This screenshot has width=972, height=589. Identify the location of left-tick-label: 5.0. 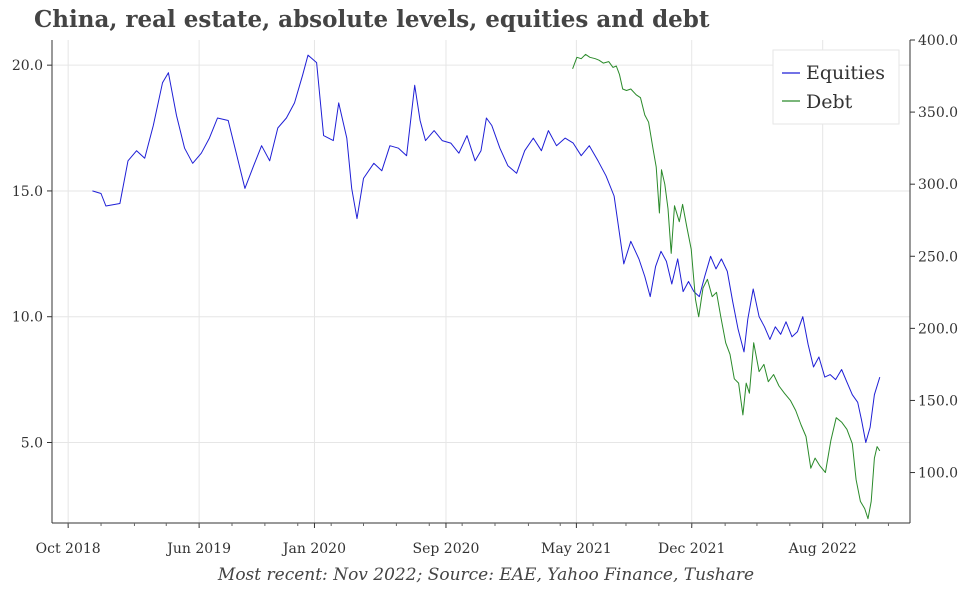
(32, 444).